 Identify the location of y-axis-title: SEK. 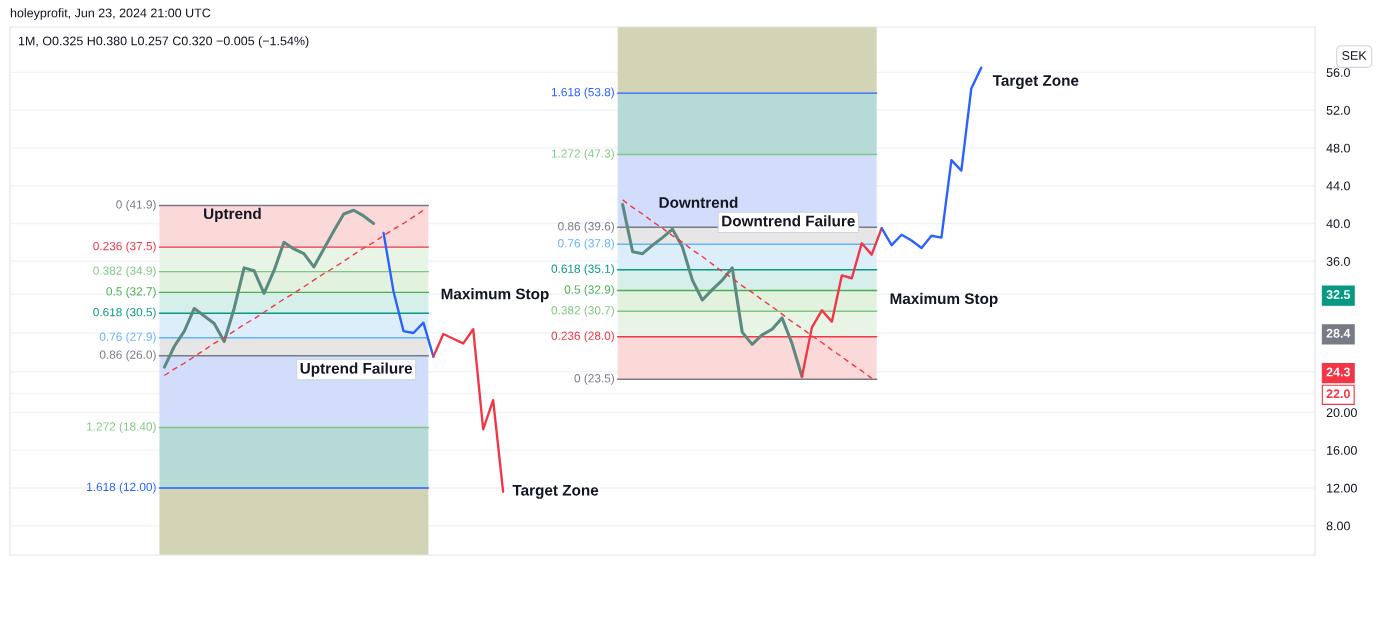
(1354, 55).